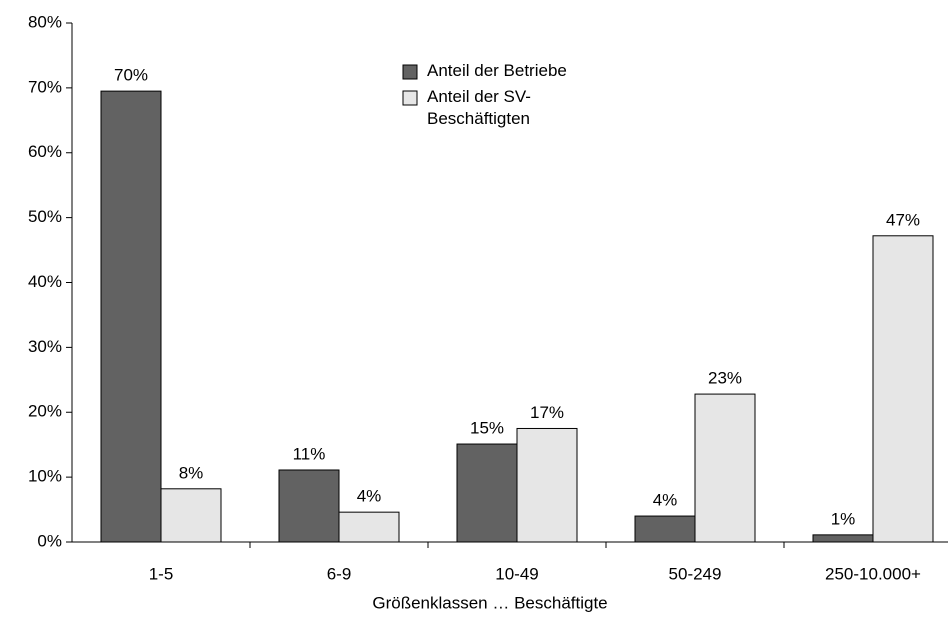 The height and width of the screenshot is (630, 950). What do you see at coordinates (339, 573) in the screenshot?
I see `x-tick-label: 6-9` at bounding box center [339, 573].